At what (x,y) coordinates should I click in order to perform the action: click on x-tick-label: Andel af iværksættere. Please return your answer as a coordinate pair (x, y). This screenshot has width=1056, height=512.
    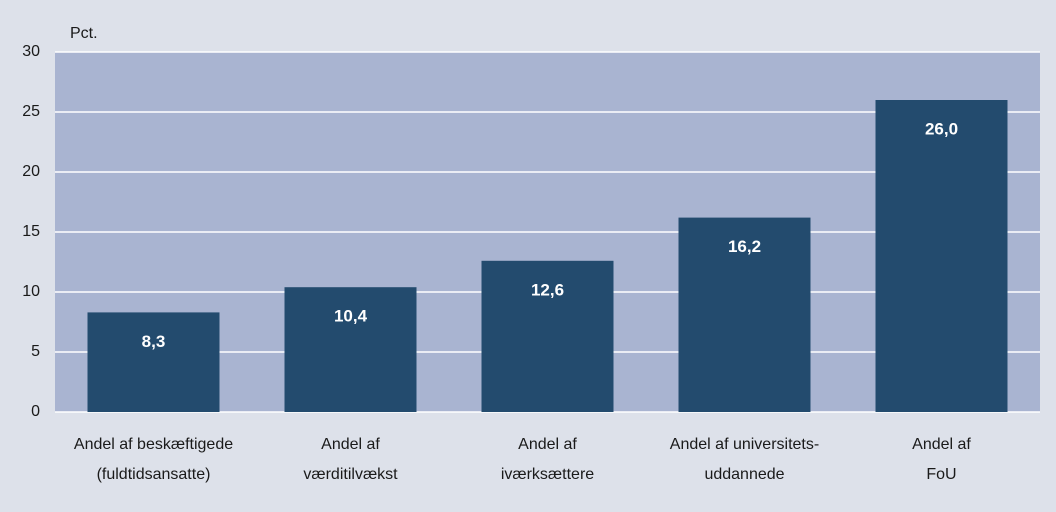
    Looking at the image, I should click on (547, 459).